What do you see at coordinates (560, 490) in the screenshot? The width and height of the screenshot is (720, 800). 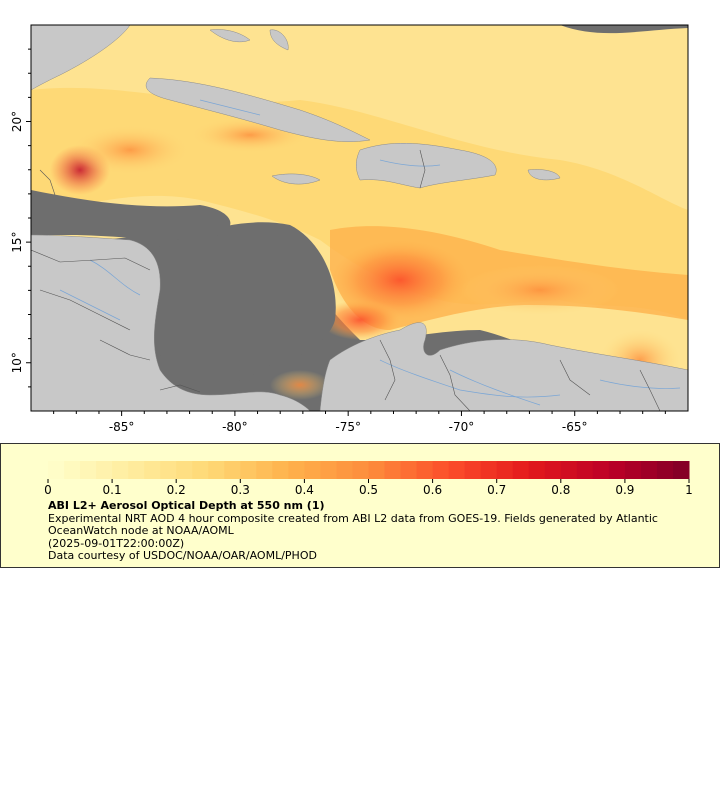 I see `colorbar-tick-label: 0.8` at bounding box center [560, 490].